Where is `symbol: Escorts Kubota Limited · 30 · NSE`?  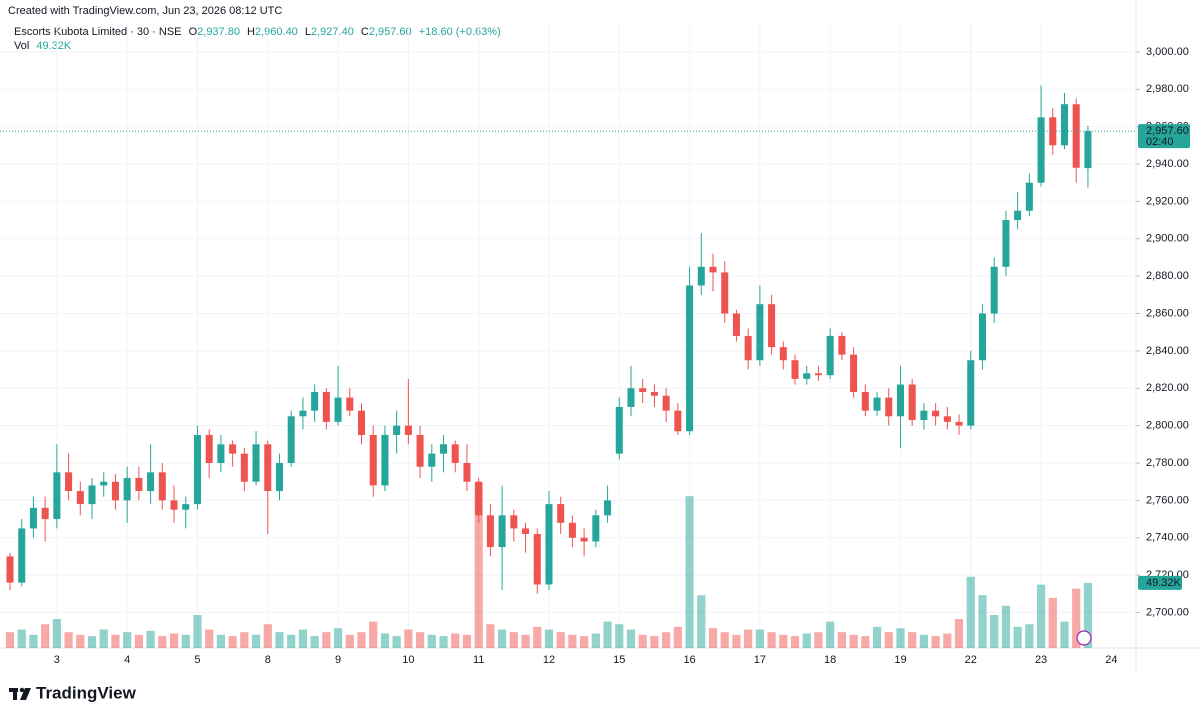 symbol: Escorts Kubota Limited · 30 · NSE is located at coordinates (98, 32).